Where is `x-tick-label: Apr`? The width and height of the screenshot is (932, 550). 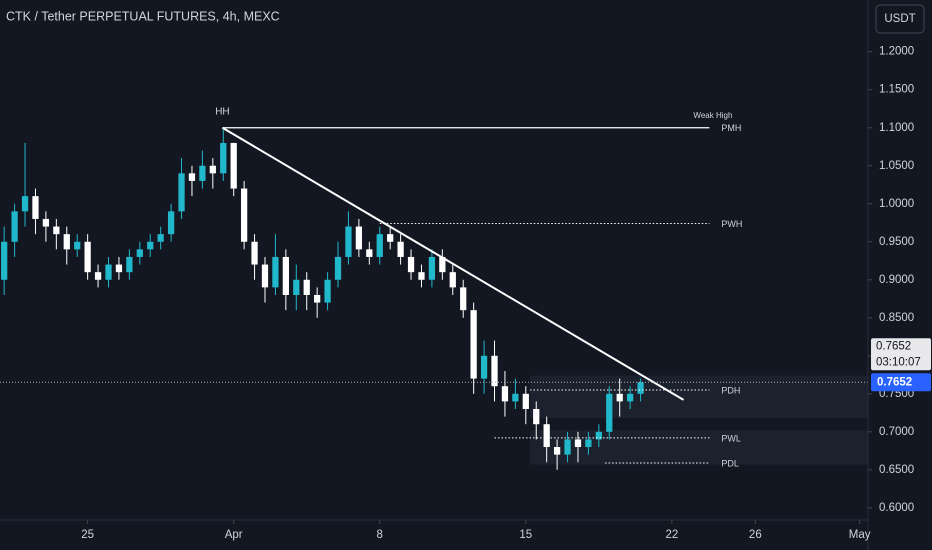 x-tick-label: Apr is located at coordinates (234, 535).